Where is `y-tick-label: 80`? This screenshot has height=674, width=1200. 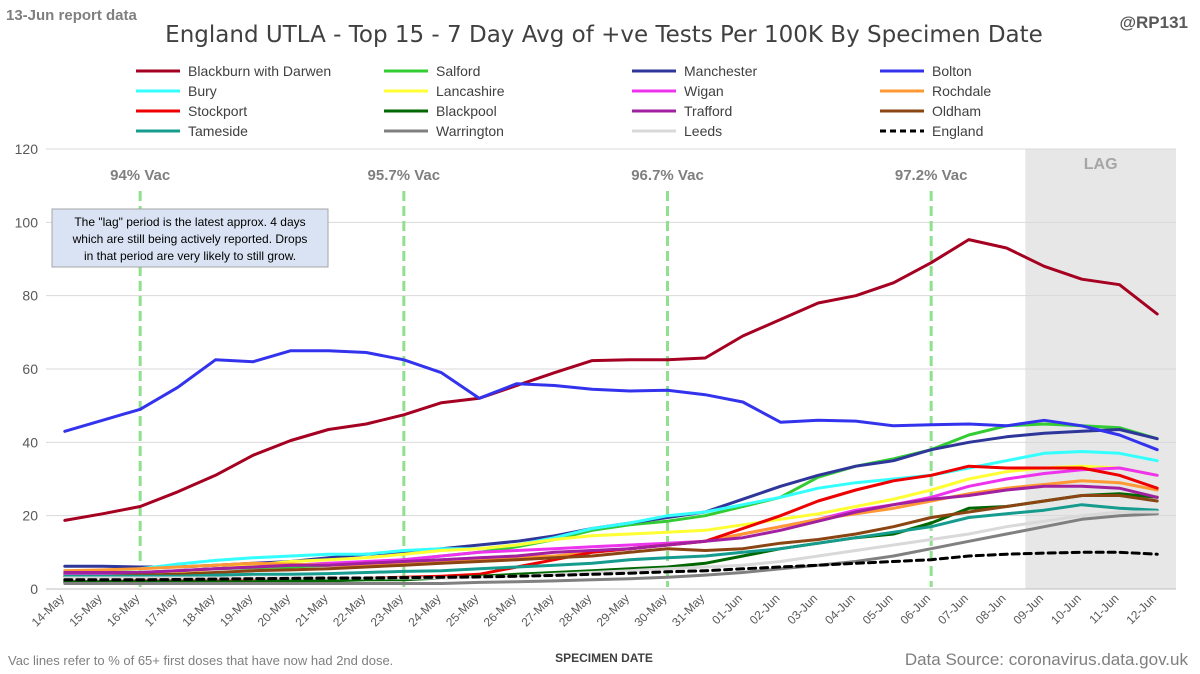 y-tick-label: 80 is located at coordinates (30, 296).